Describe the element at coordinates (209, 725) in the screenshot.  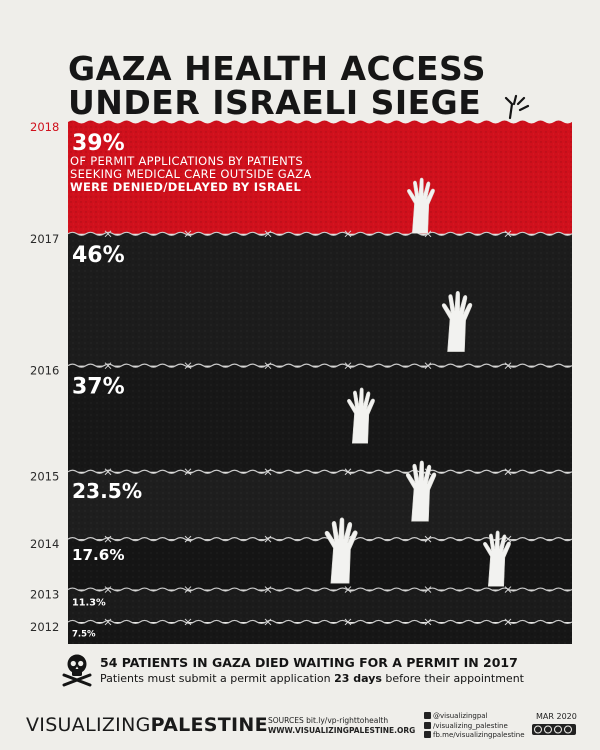
I see `brand-strong: PALESTINE` at that location.